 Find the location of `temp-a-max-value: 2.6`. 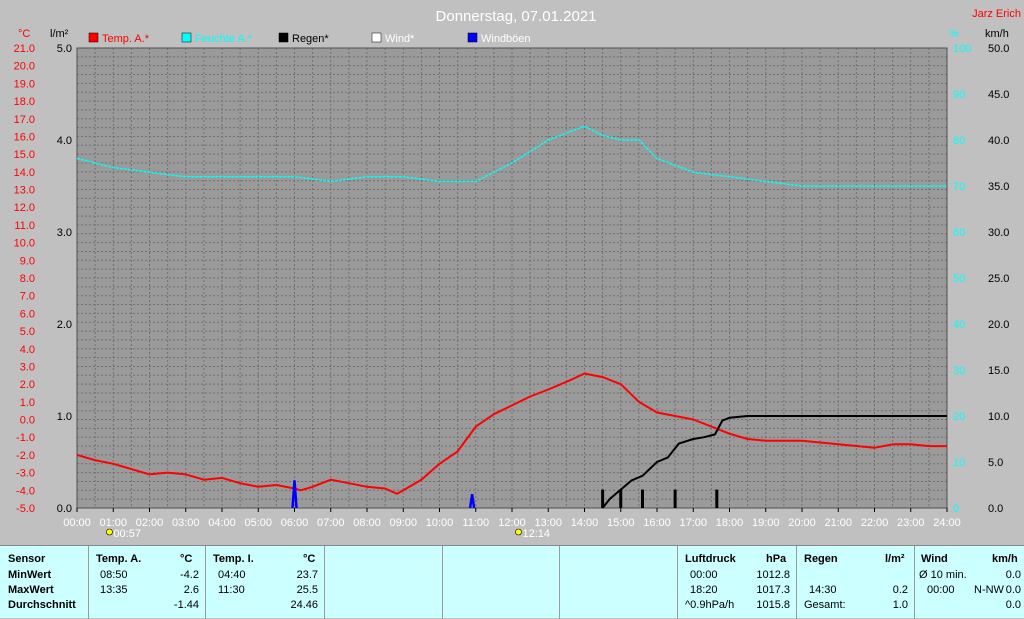

temp-a-max-value: 2.6 is located at coordinates (191, 590).